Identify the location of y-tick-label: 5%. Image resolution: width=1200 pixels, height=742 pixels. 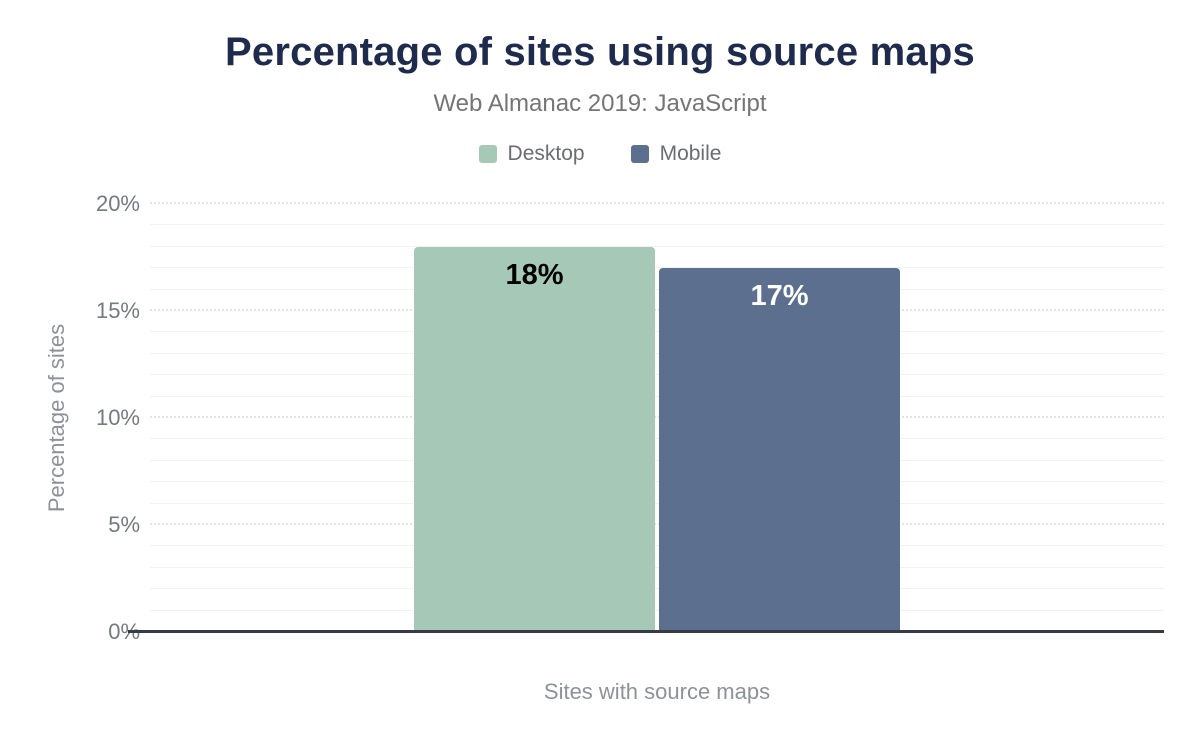
(124, 524).